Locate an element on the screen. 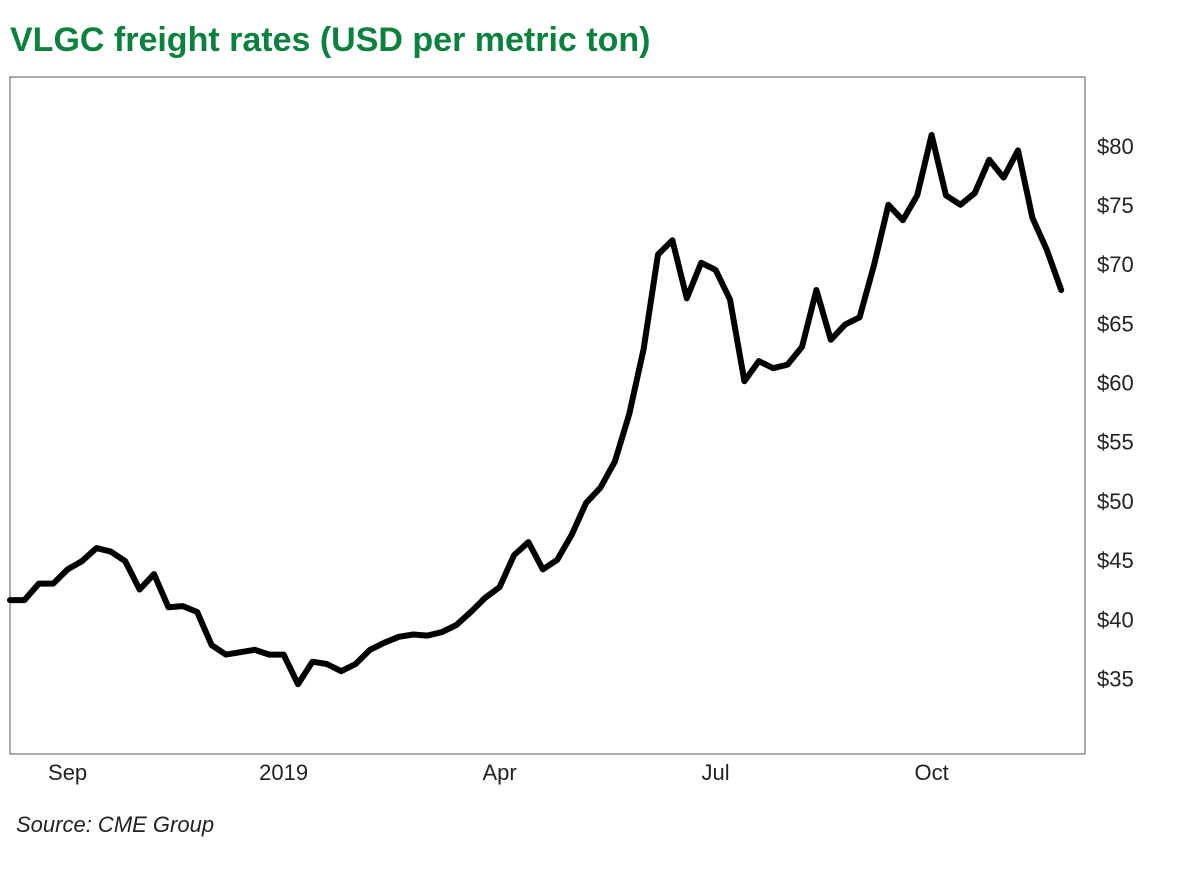  y-tick-label: $60 is located at coordinates (1115, 383).